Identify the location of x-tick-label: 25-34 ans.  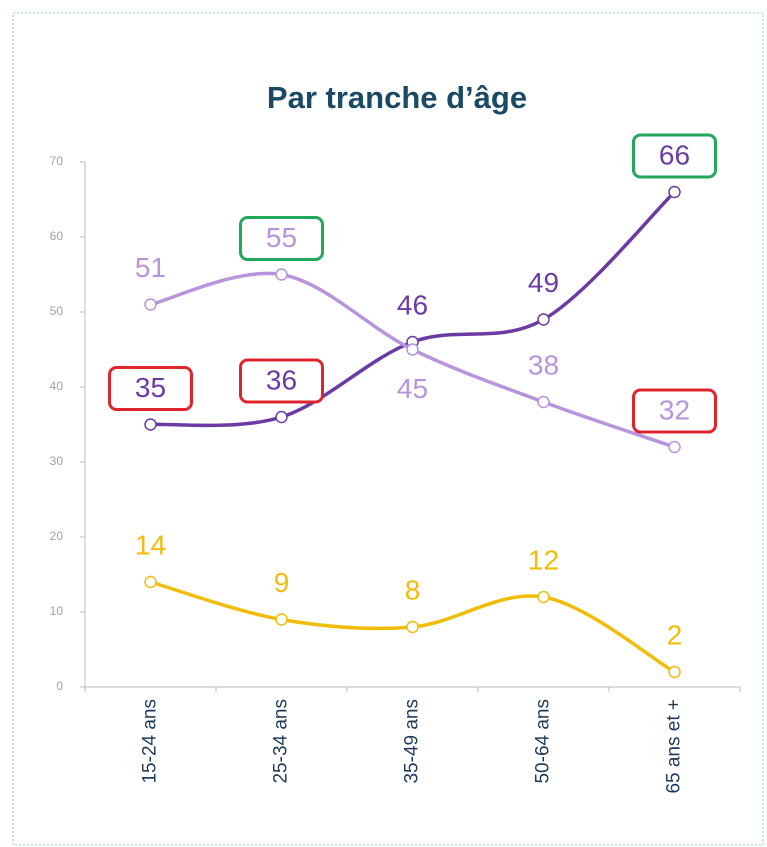
(281, 741).